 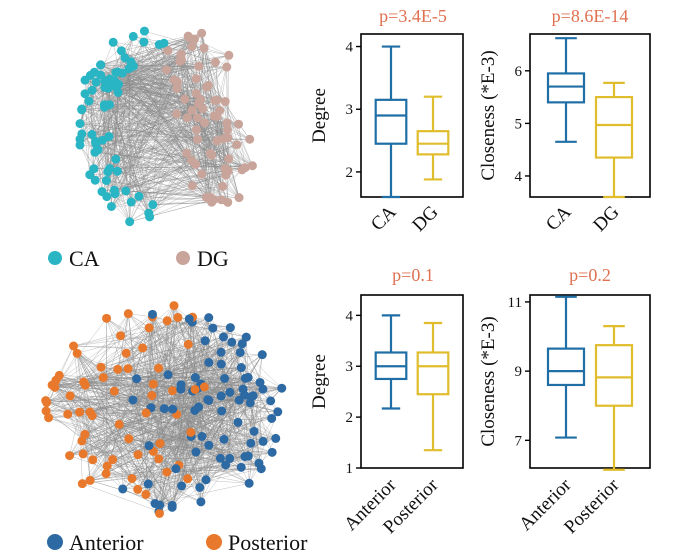 I want to click on y-tick-label: 3, so click(x=350, y=110).